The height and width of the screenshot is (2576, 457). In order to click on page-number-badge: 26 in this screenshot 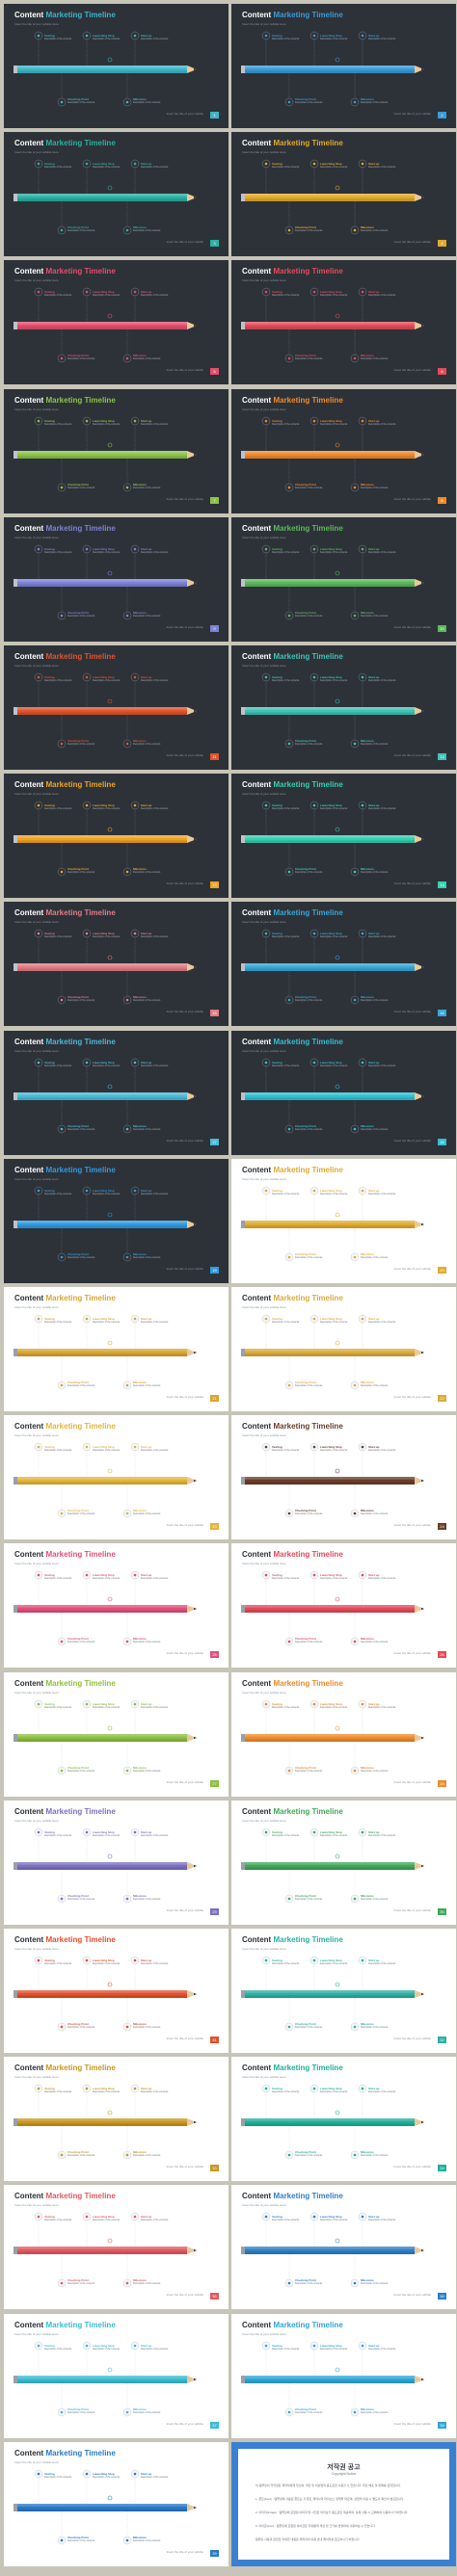, I will do `click(442, 1655)`.